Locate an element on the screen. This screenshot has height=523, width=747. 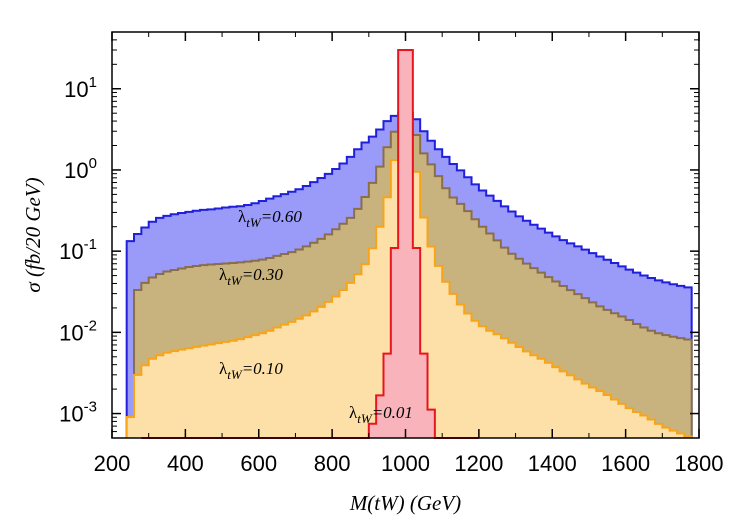
y-tick-label: 10⁻³ is located at coordinates (78, 413).